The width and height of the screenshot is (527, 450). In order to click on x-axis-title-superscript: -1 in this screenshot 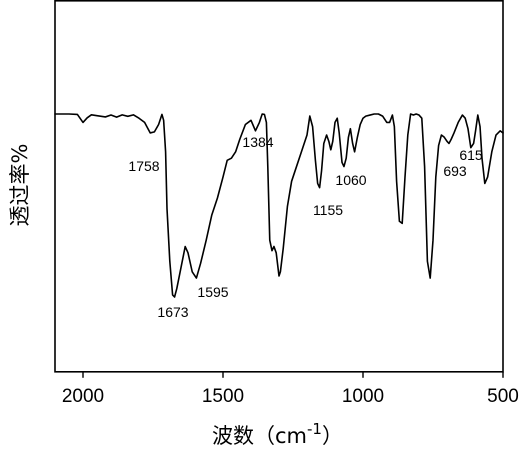, I will do `click(314, 429)`.